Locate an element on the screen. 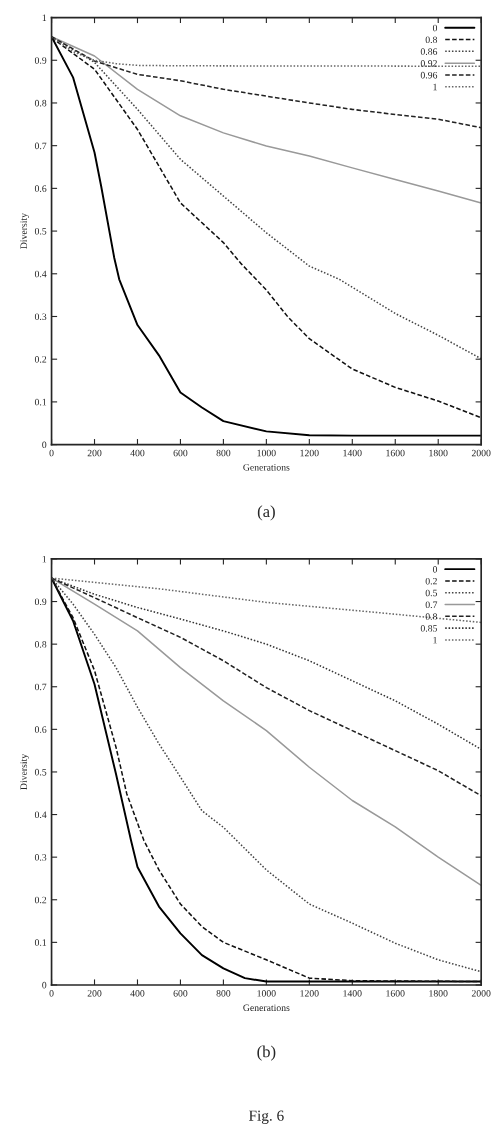 The width and height of the screenshot is (491, 1140). legend-label: 0.86 is located at coordinates (429, 51).